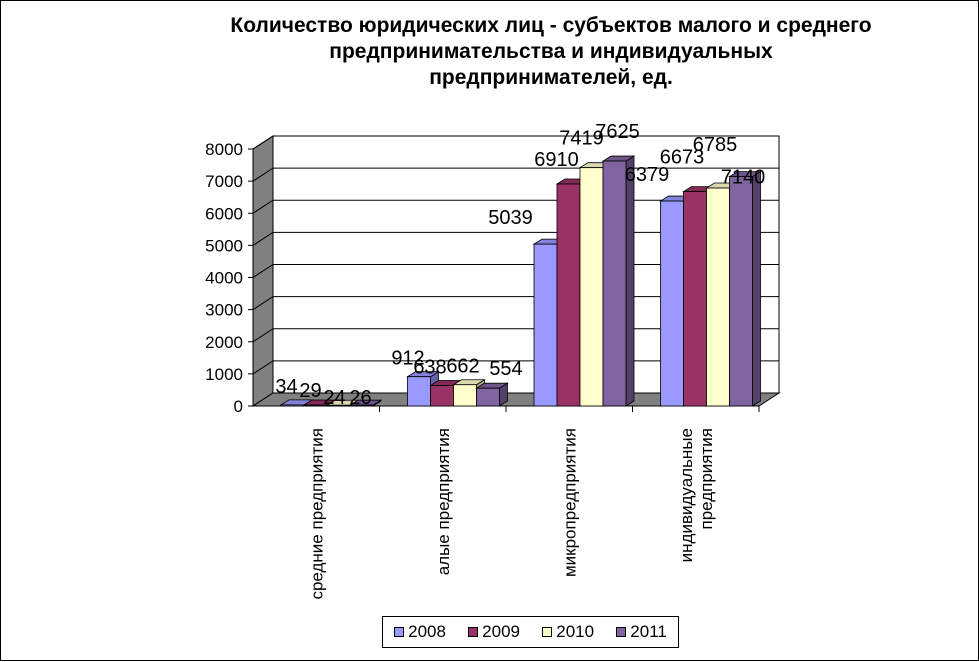 The width and height of the screenshot is (979, 662). I want to click on data-label: 6673, so click(682, 158).